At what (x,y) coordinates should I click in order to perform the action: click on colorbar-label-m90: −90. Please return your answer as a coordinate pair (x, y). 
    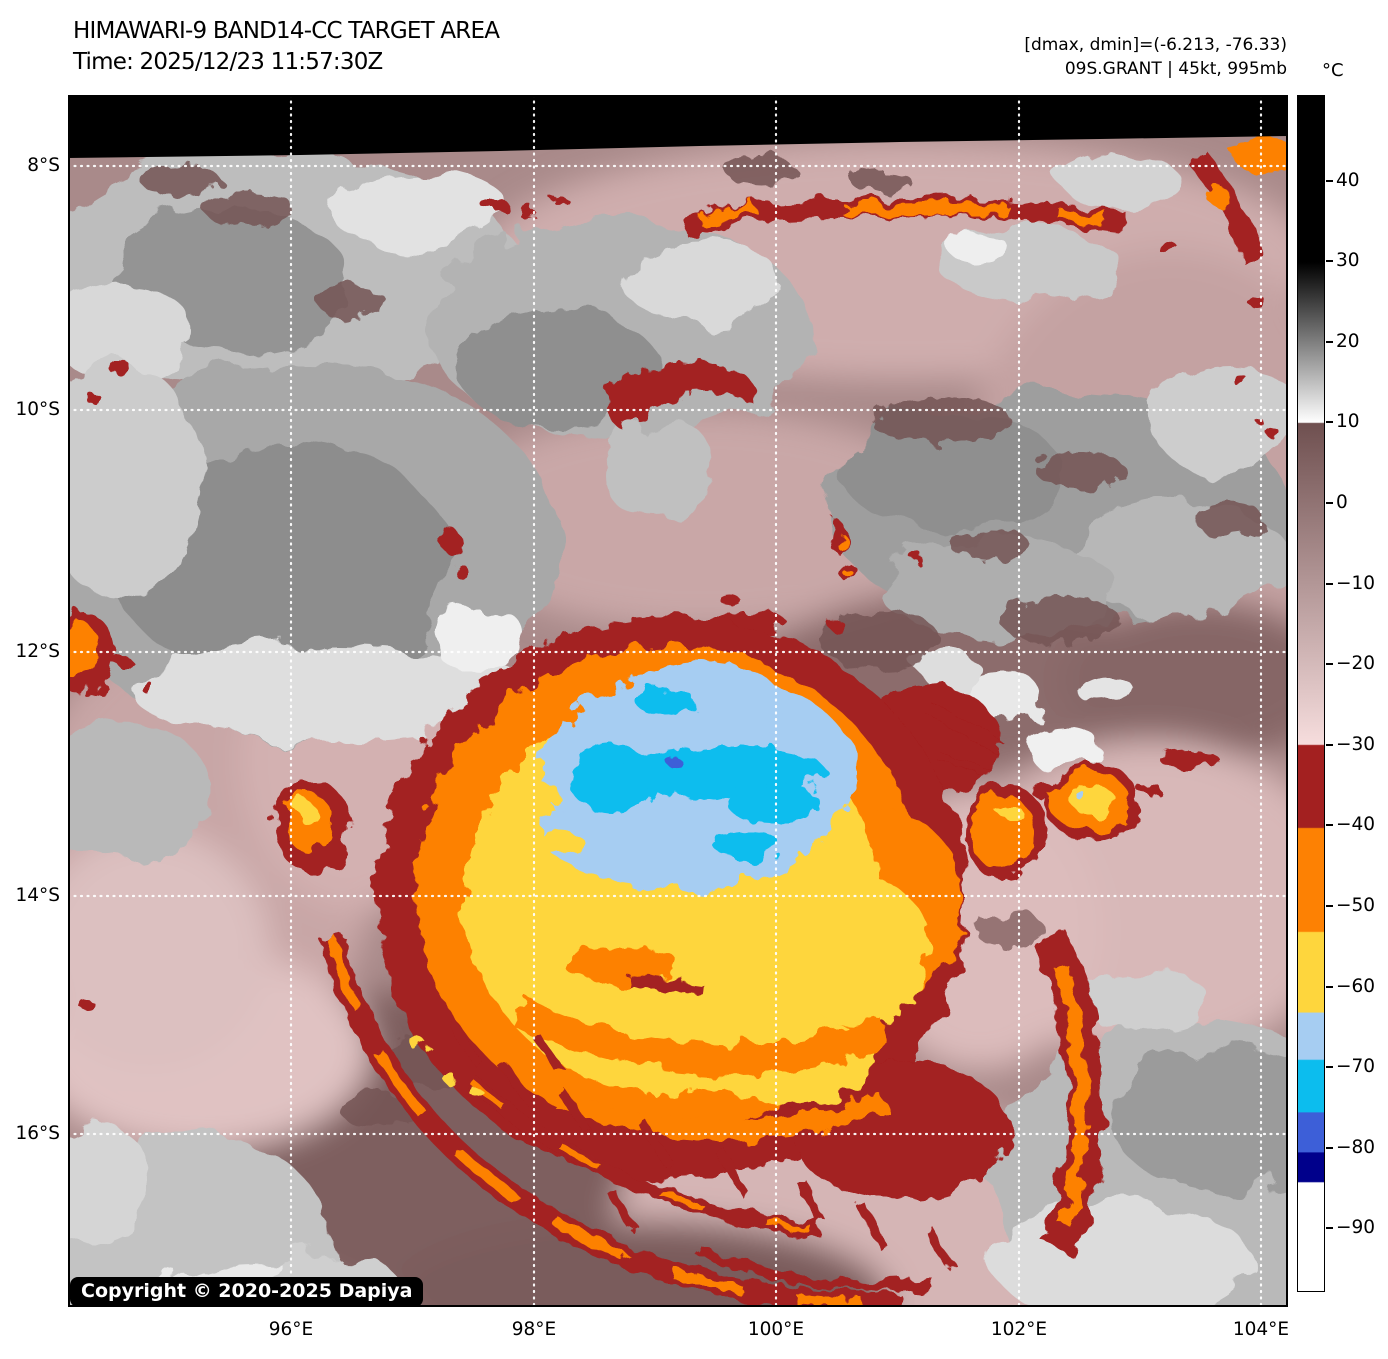
    Looking at the image, I should click on (1356, 1227).